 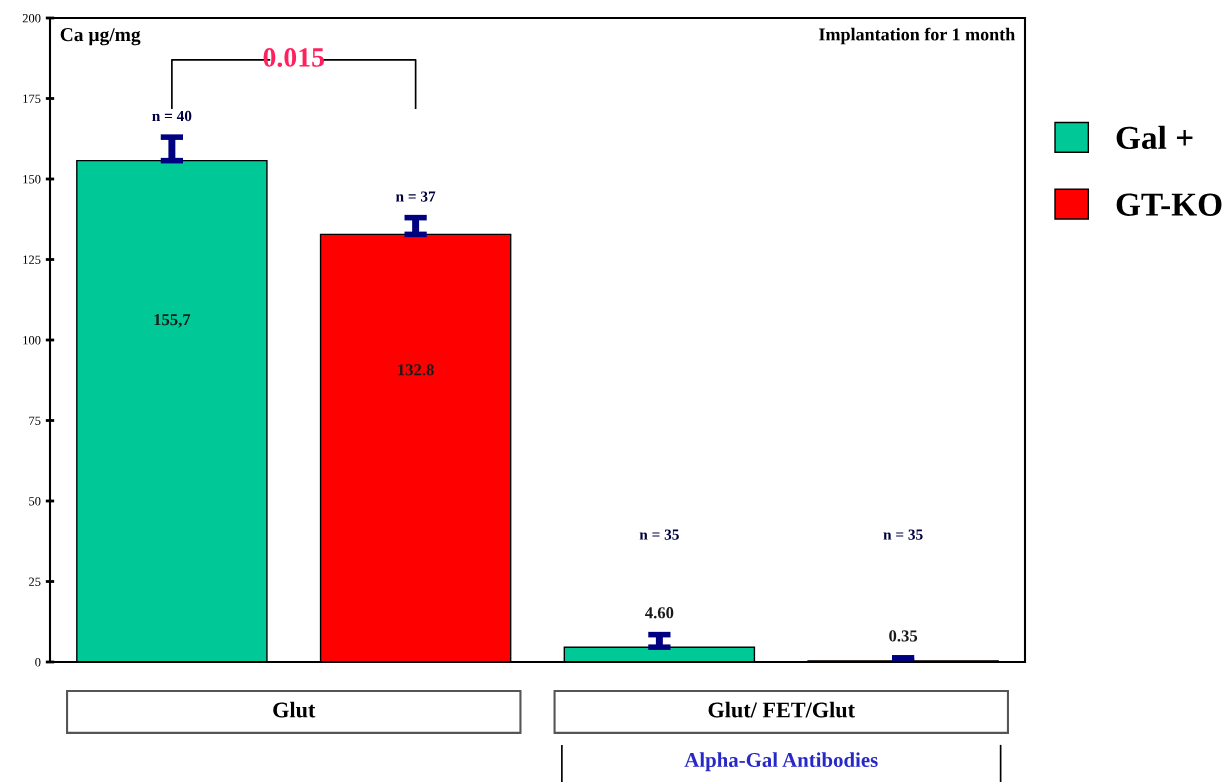 What do you see at coordinates (35, 420) in the screenshot?
I see `y-tick-label: 75` at bounding box center [35, 420].